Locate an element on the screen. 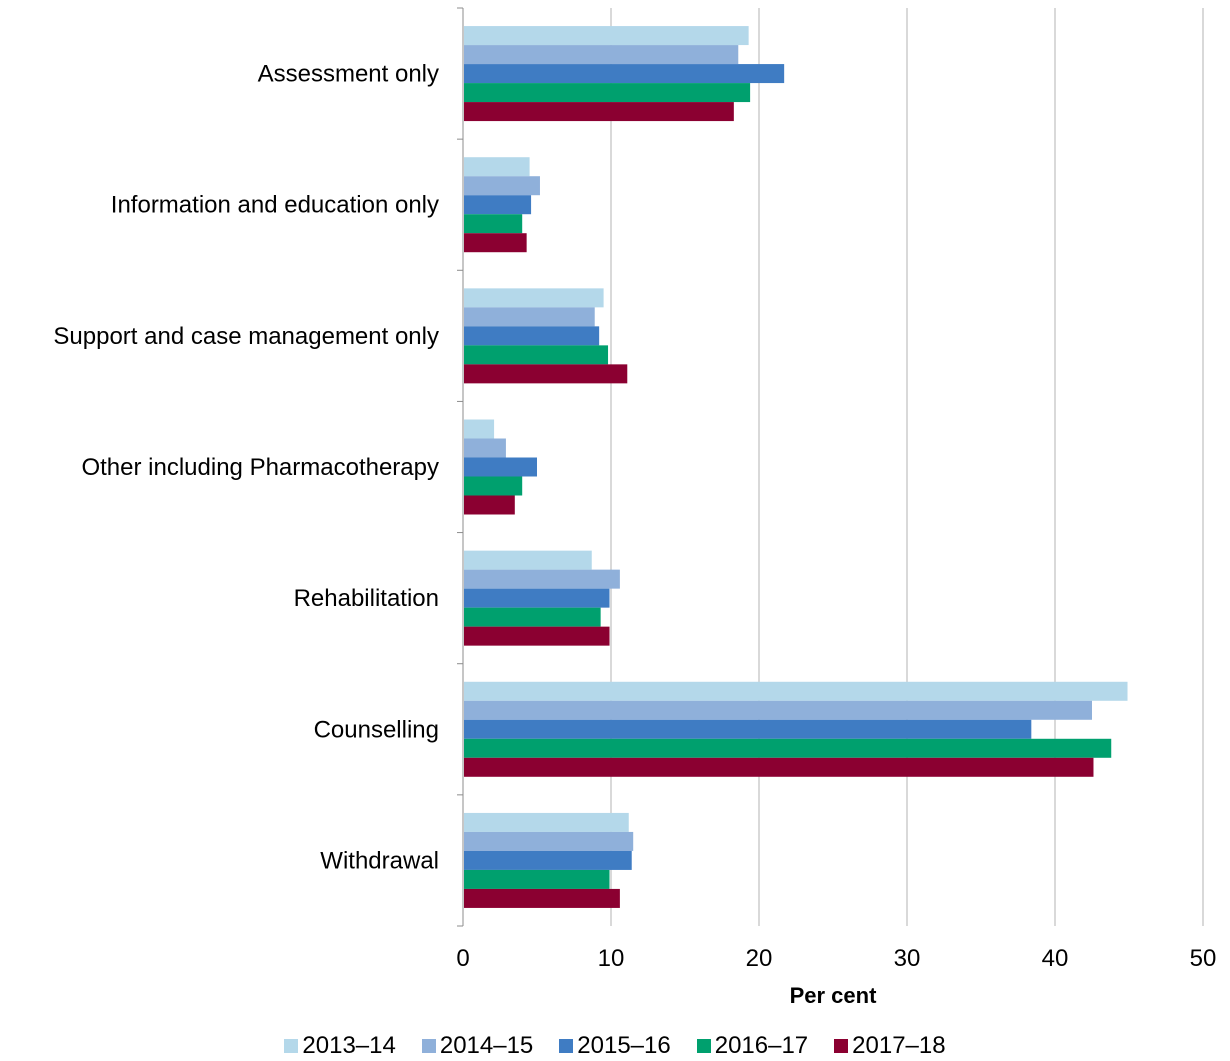  category-label: Rehabilitation is located at coordinates (366, 598).